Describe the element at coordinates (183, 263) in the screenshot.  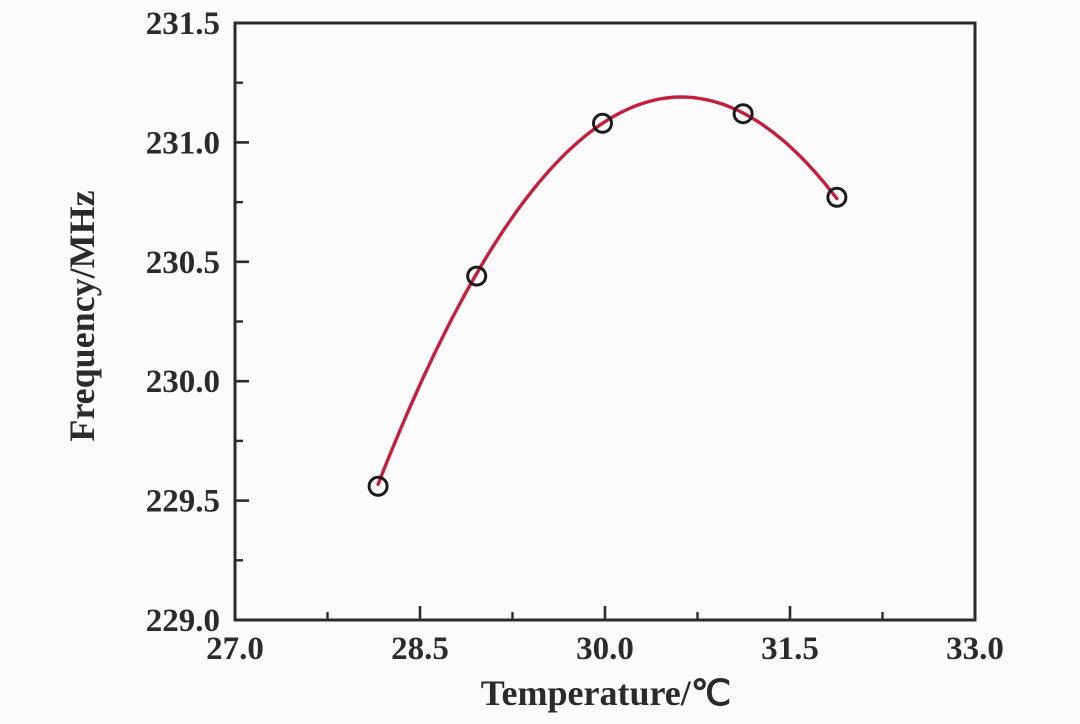
I see `y-tick-label: 230.5` at that location.